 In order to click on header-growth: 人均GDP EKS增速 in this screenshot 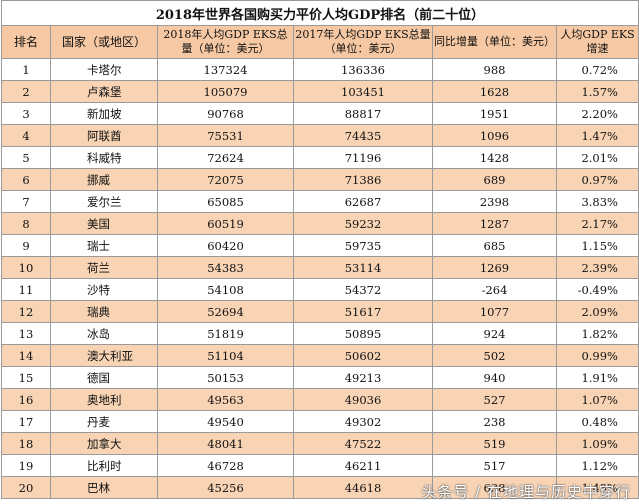, I will do `click(597, 42)`.